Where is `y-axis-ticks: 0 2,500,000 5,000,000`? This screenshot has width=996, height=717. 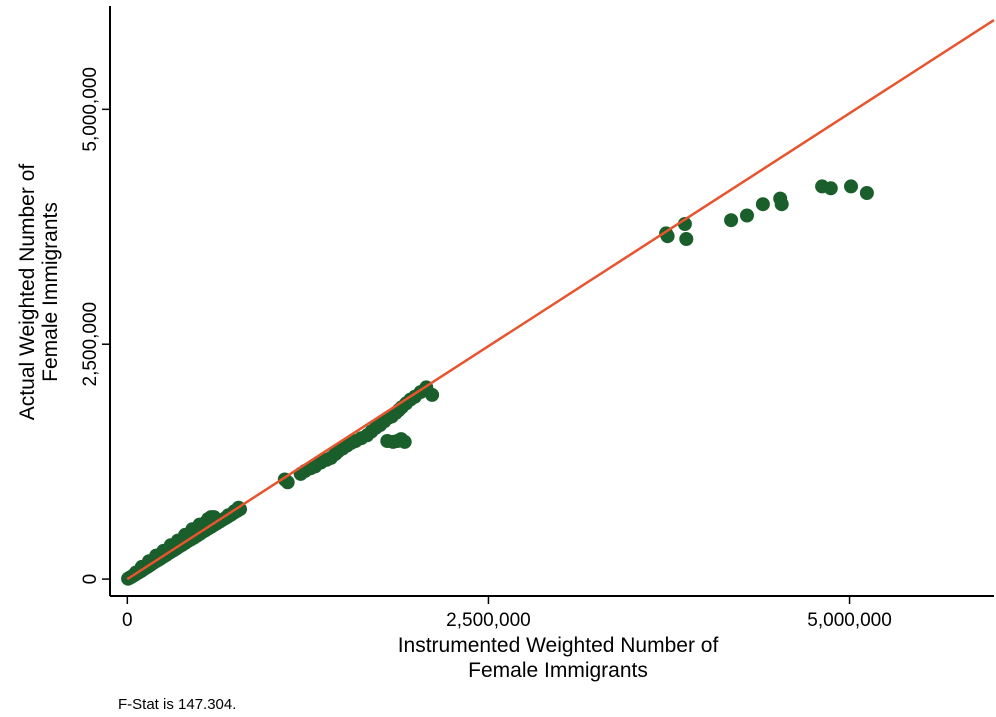
y-axis-ticks: 0 2,500,000 5,000,000 is located at coordinates (95, 325).